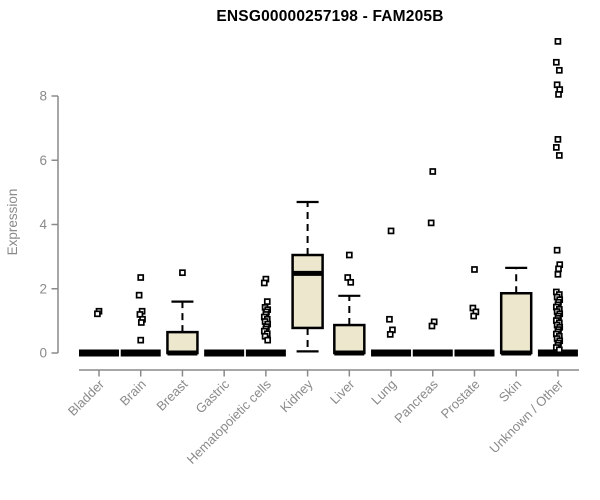 This screenshot has width=600, height=500. I want to click on box-lung, so click(391, 292).